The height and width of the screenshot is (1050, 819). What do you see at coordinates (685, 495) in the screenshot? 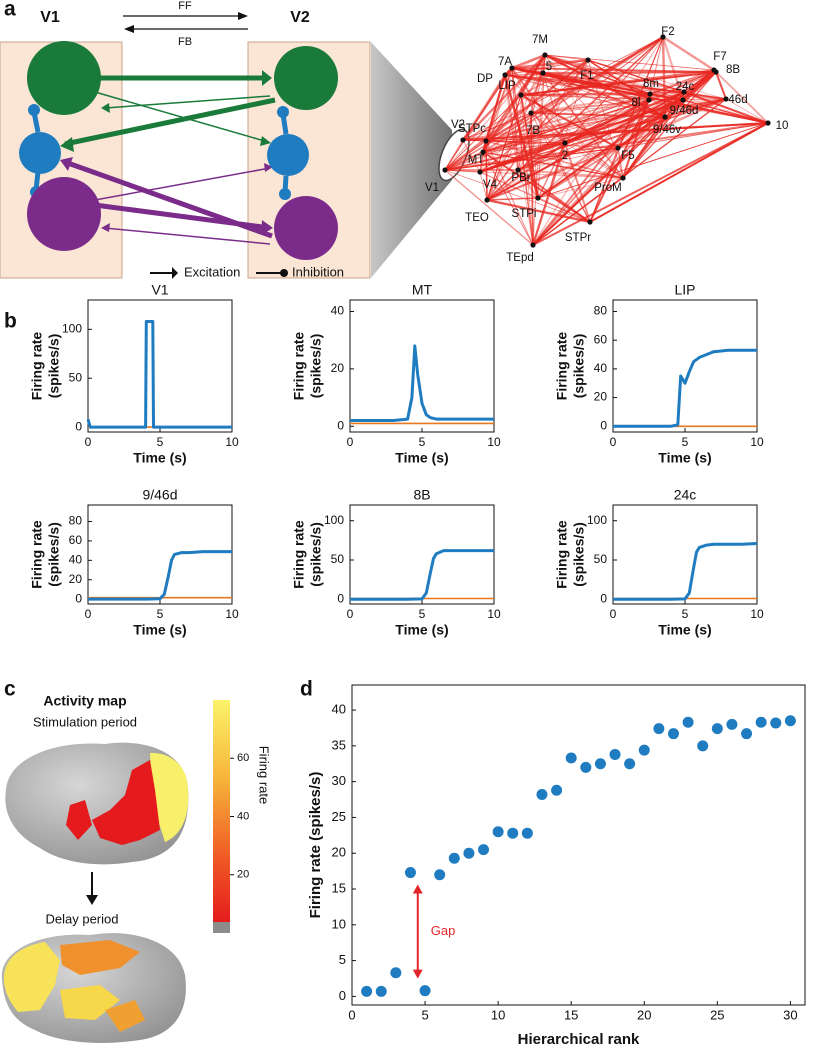
I see `chart-title: 24c` at bounding box center [685, 495].